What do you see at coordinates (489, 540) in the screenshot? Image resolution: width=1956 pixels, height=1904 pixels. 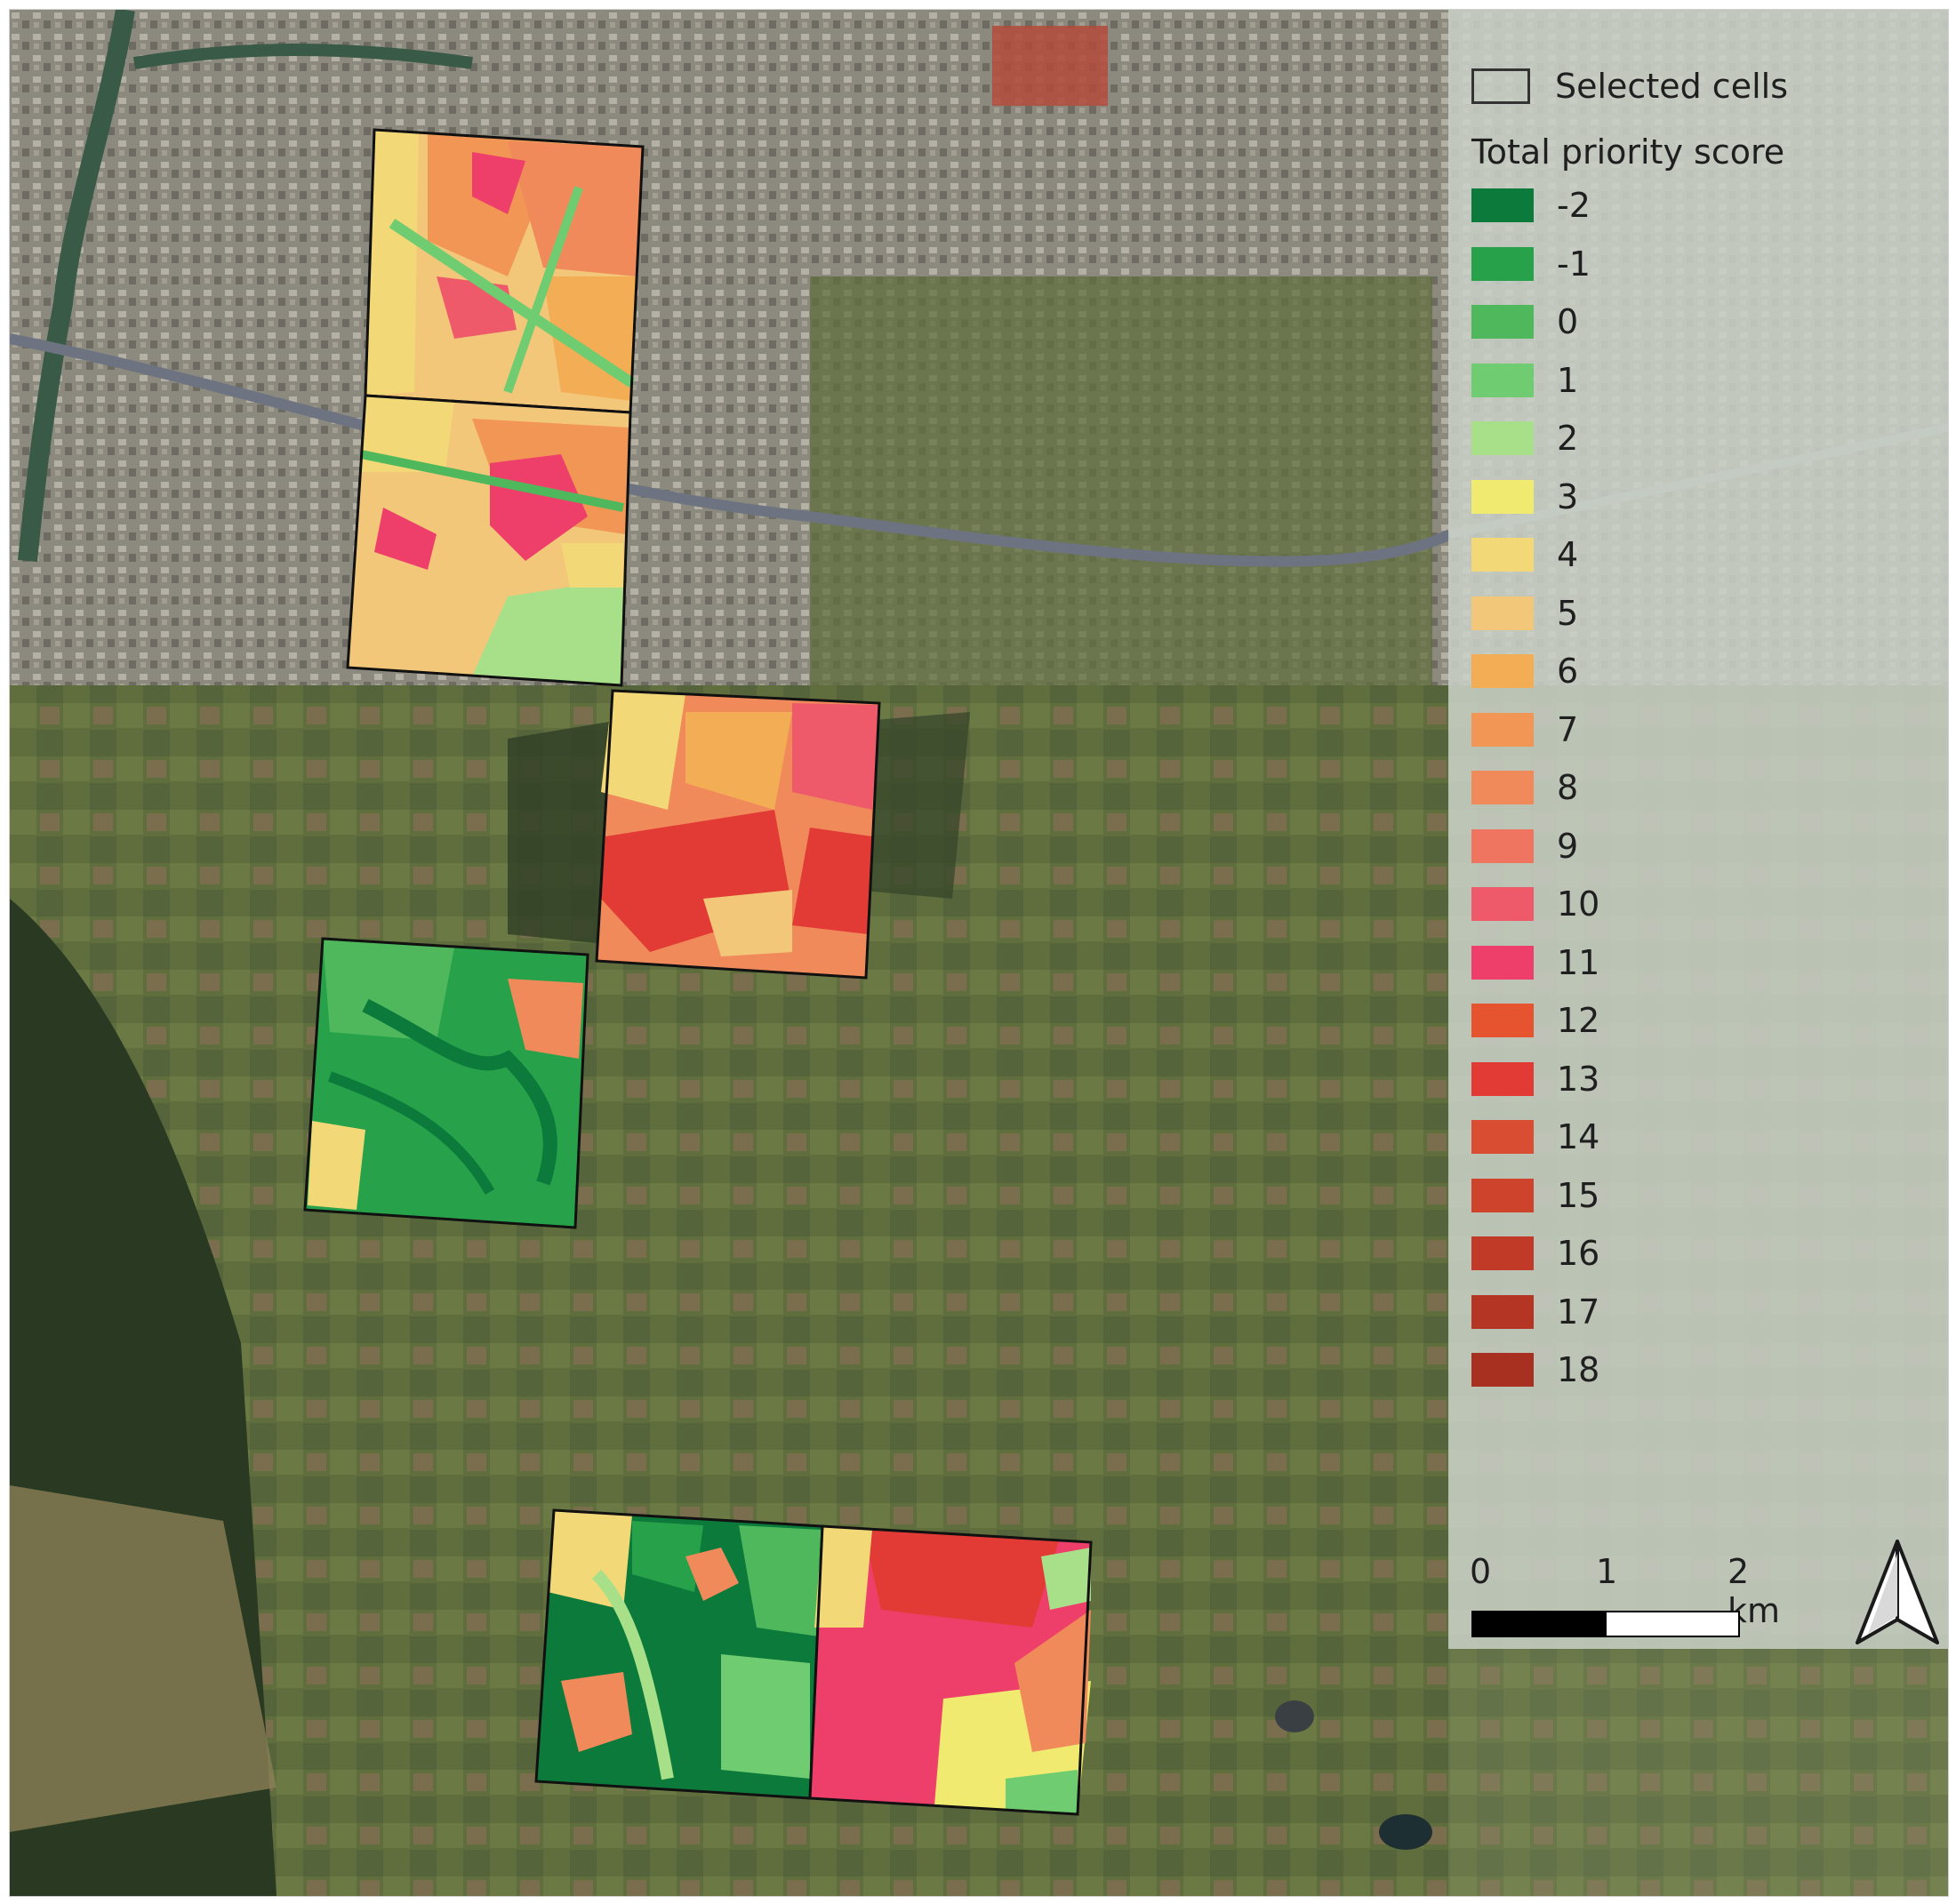 I see `selected-cell-b` at bounding box center [489, 540].